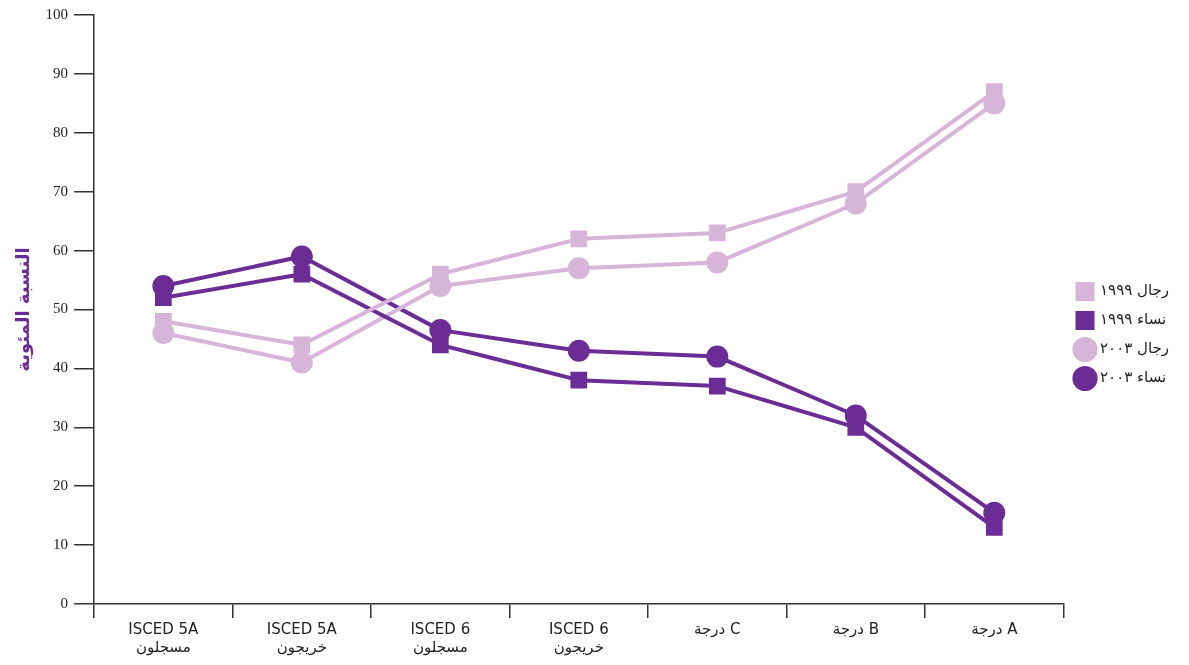  Describe the element at coordinates (717, 628) in the screenshot. I see `x-tick-label: درجة C` at that location.